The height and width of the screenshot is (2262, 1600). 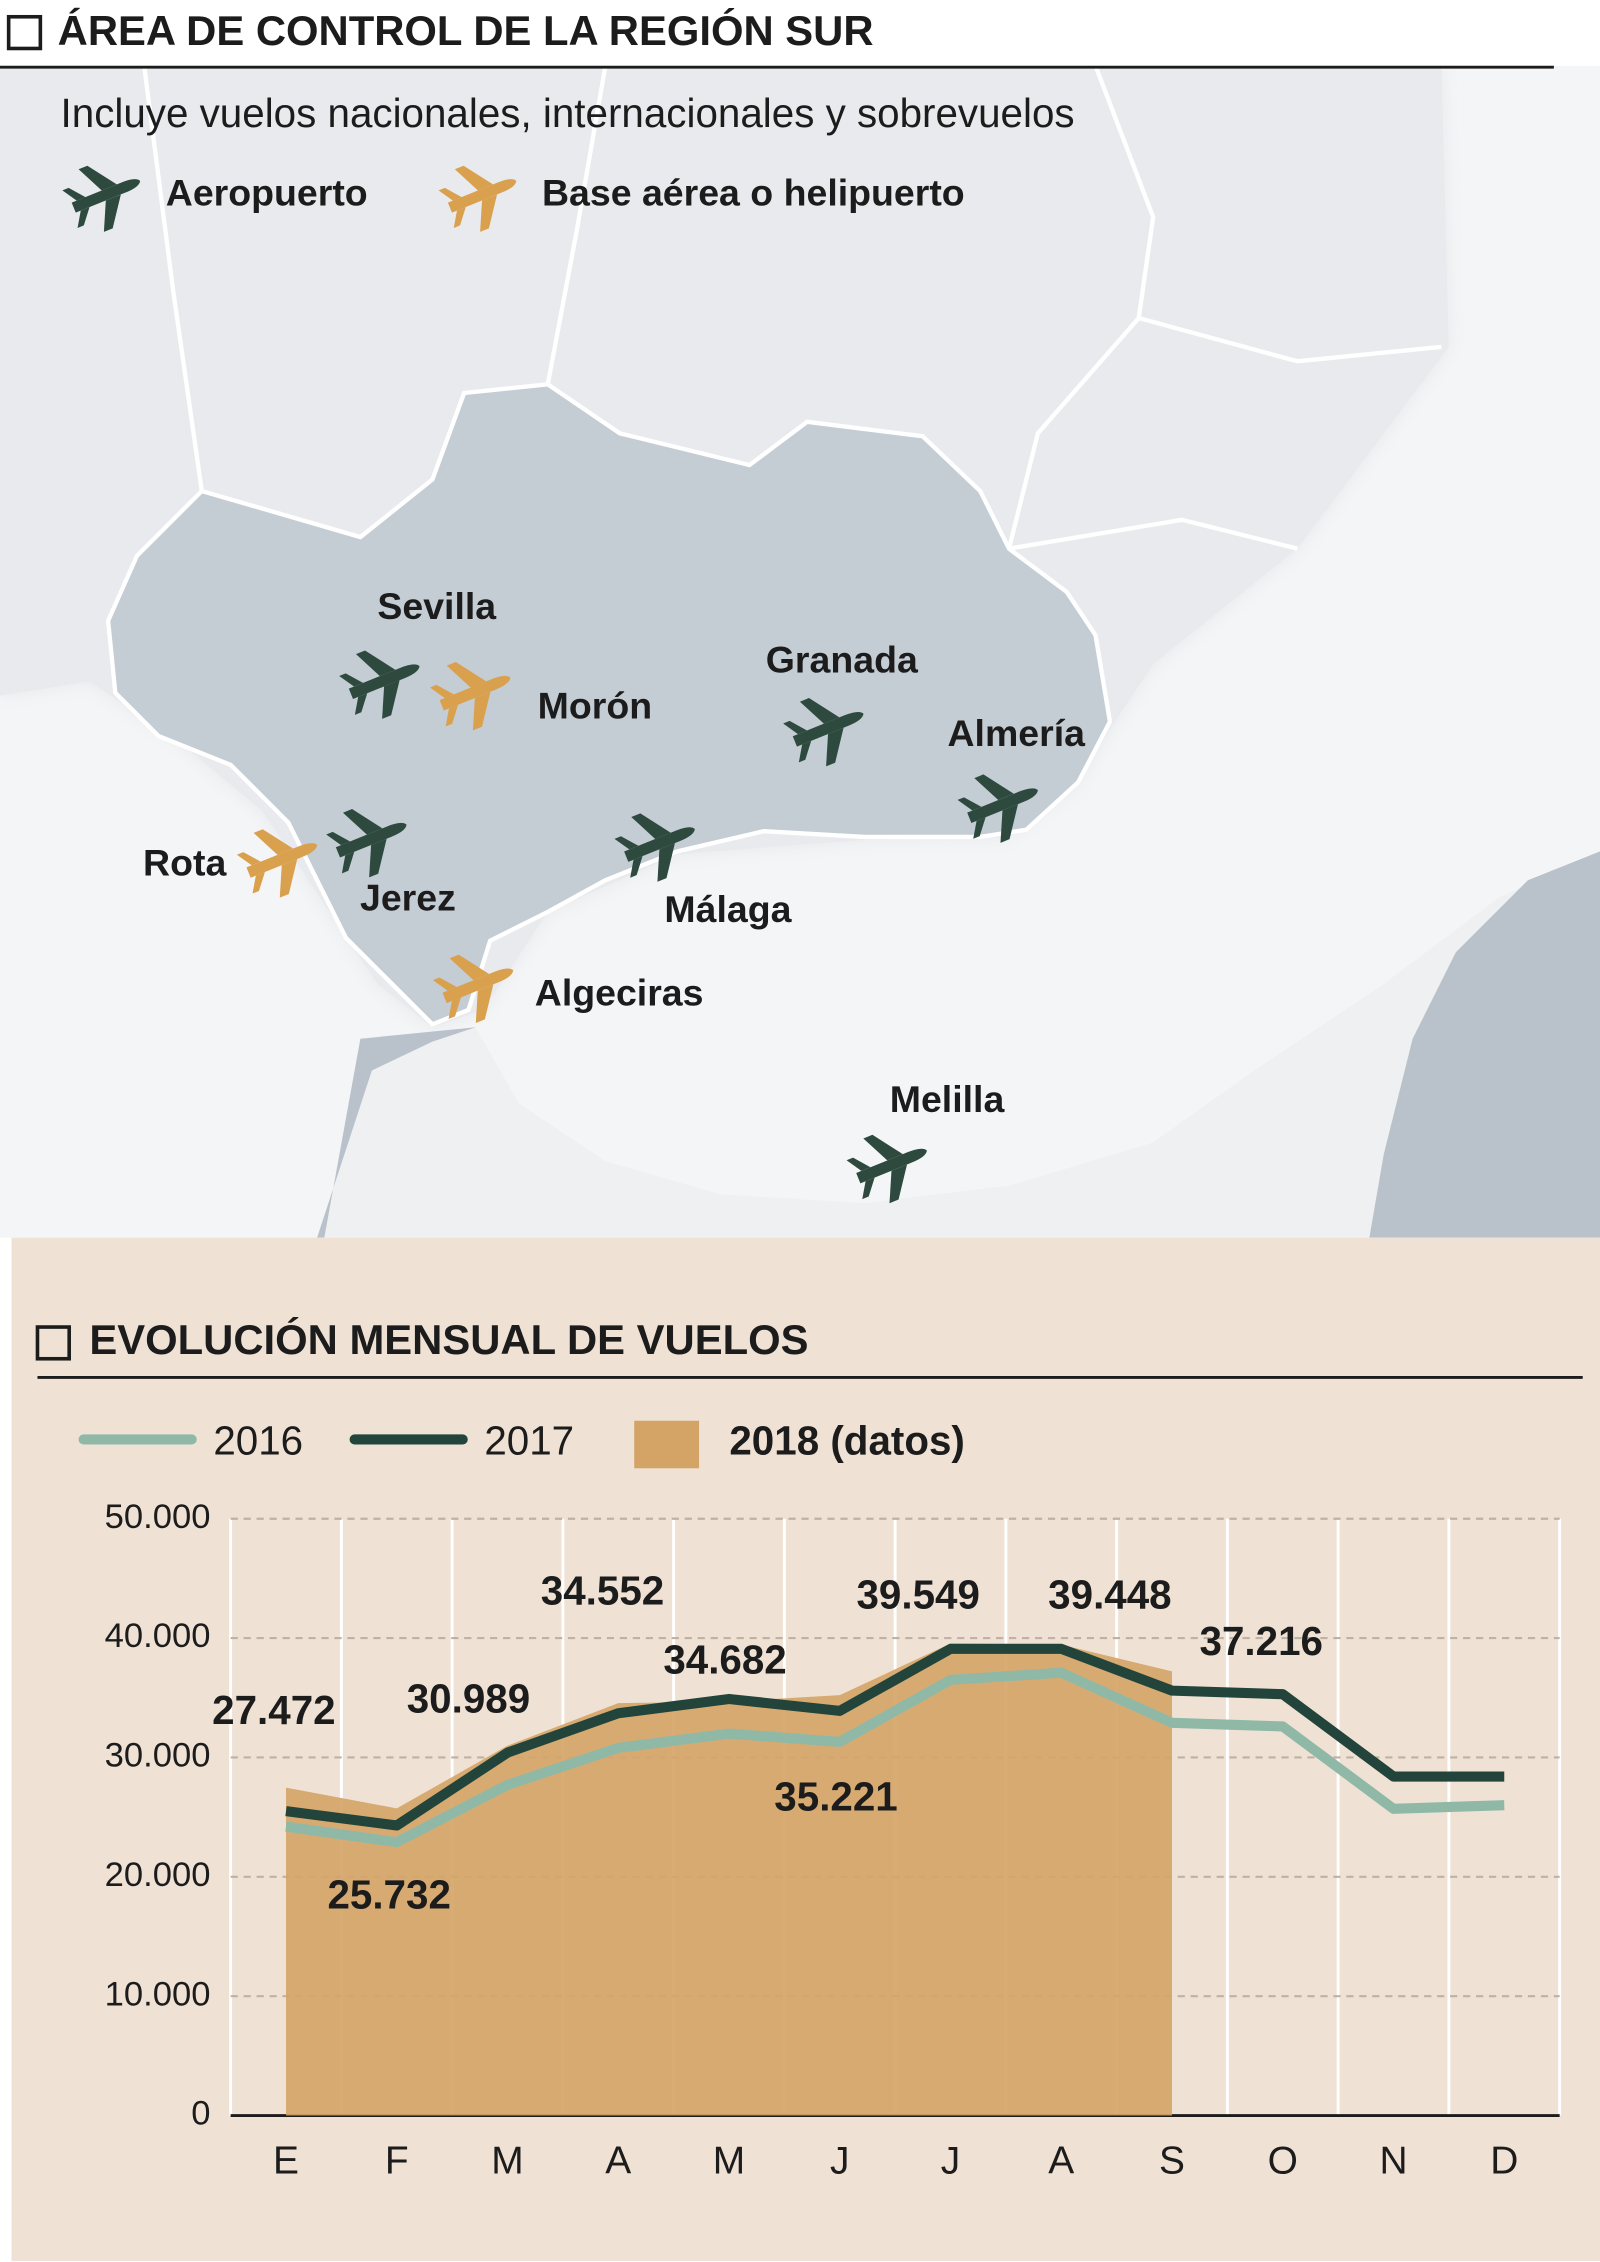 What do you see at coordinates (267, 192) in the screenshot?
I see `map-legend-label: Aeropuerto` at bounding box center [267, 192].